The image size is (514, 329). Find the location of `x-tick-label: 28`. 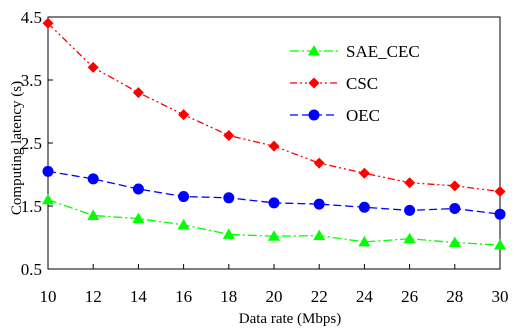

x-tick-label: 28 is located at coordinates (454, 296).